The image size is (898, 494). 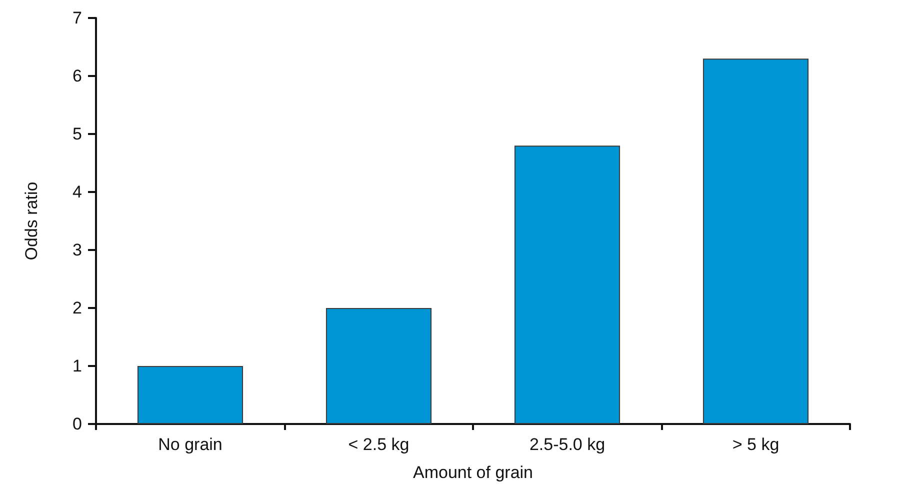 I want to click on y-tick-label: 1, so click(x=77, y=366).